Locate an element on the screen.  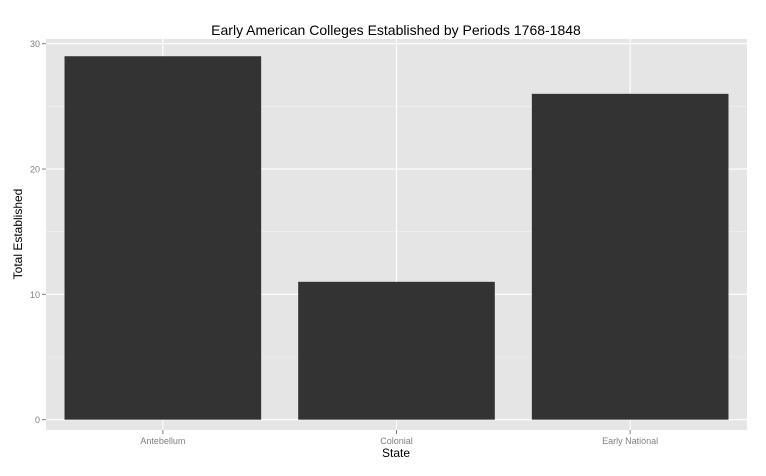
y-tick-label: 30 is located at coordinates (35, 44).